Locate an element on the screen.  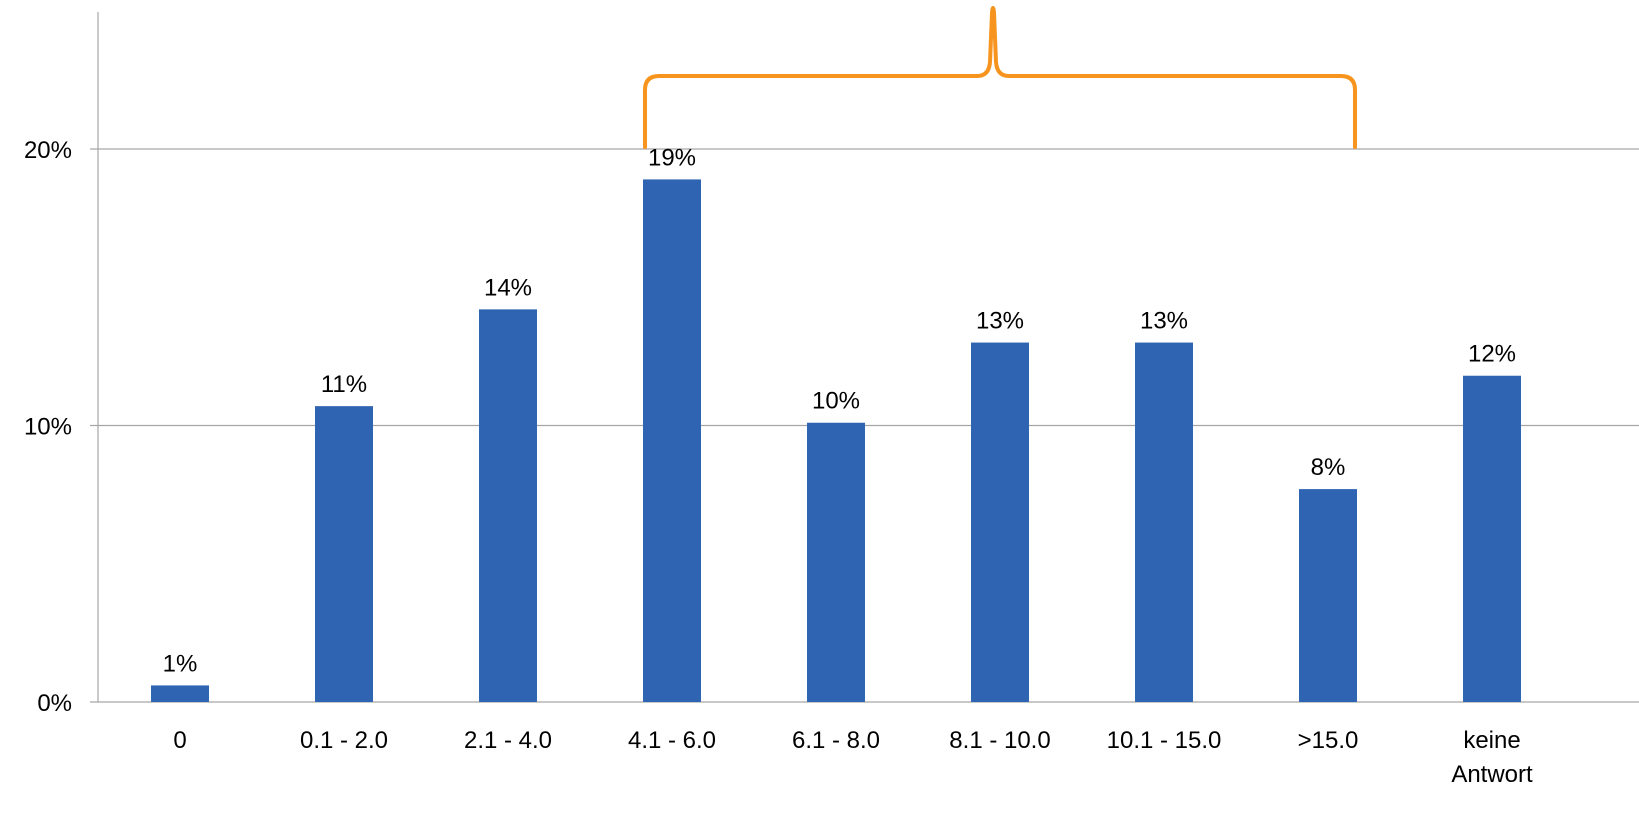
annotation-layer is located at coordinates (1000, 77).